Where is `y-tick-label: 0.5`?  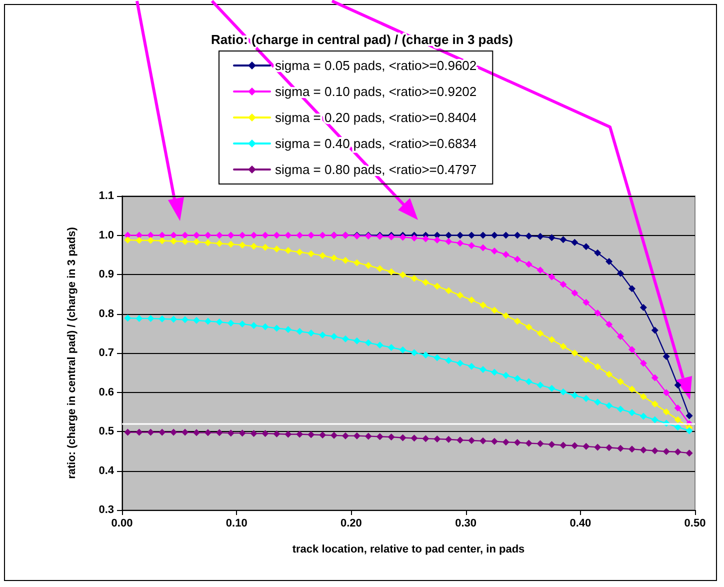
y-tick-label: 0.5 is located at coordinates (106, 432).